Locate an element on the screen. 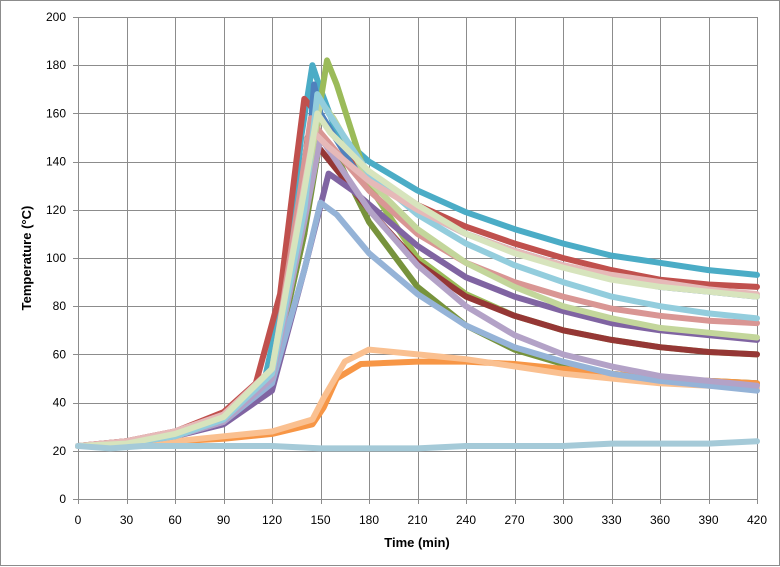 The height and width of the screenshot is (567, 780). x-tick-label: 390 is located at coordinates (708, 520).